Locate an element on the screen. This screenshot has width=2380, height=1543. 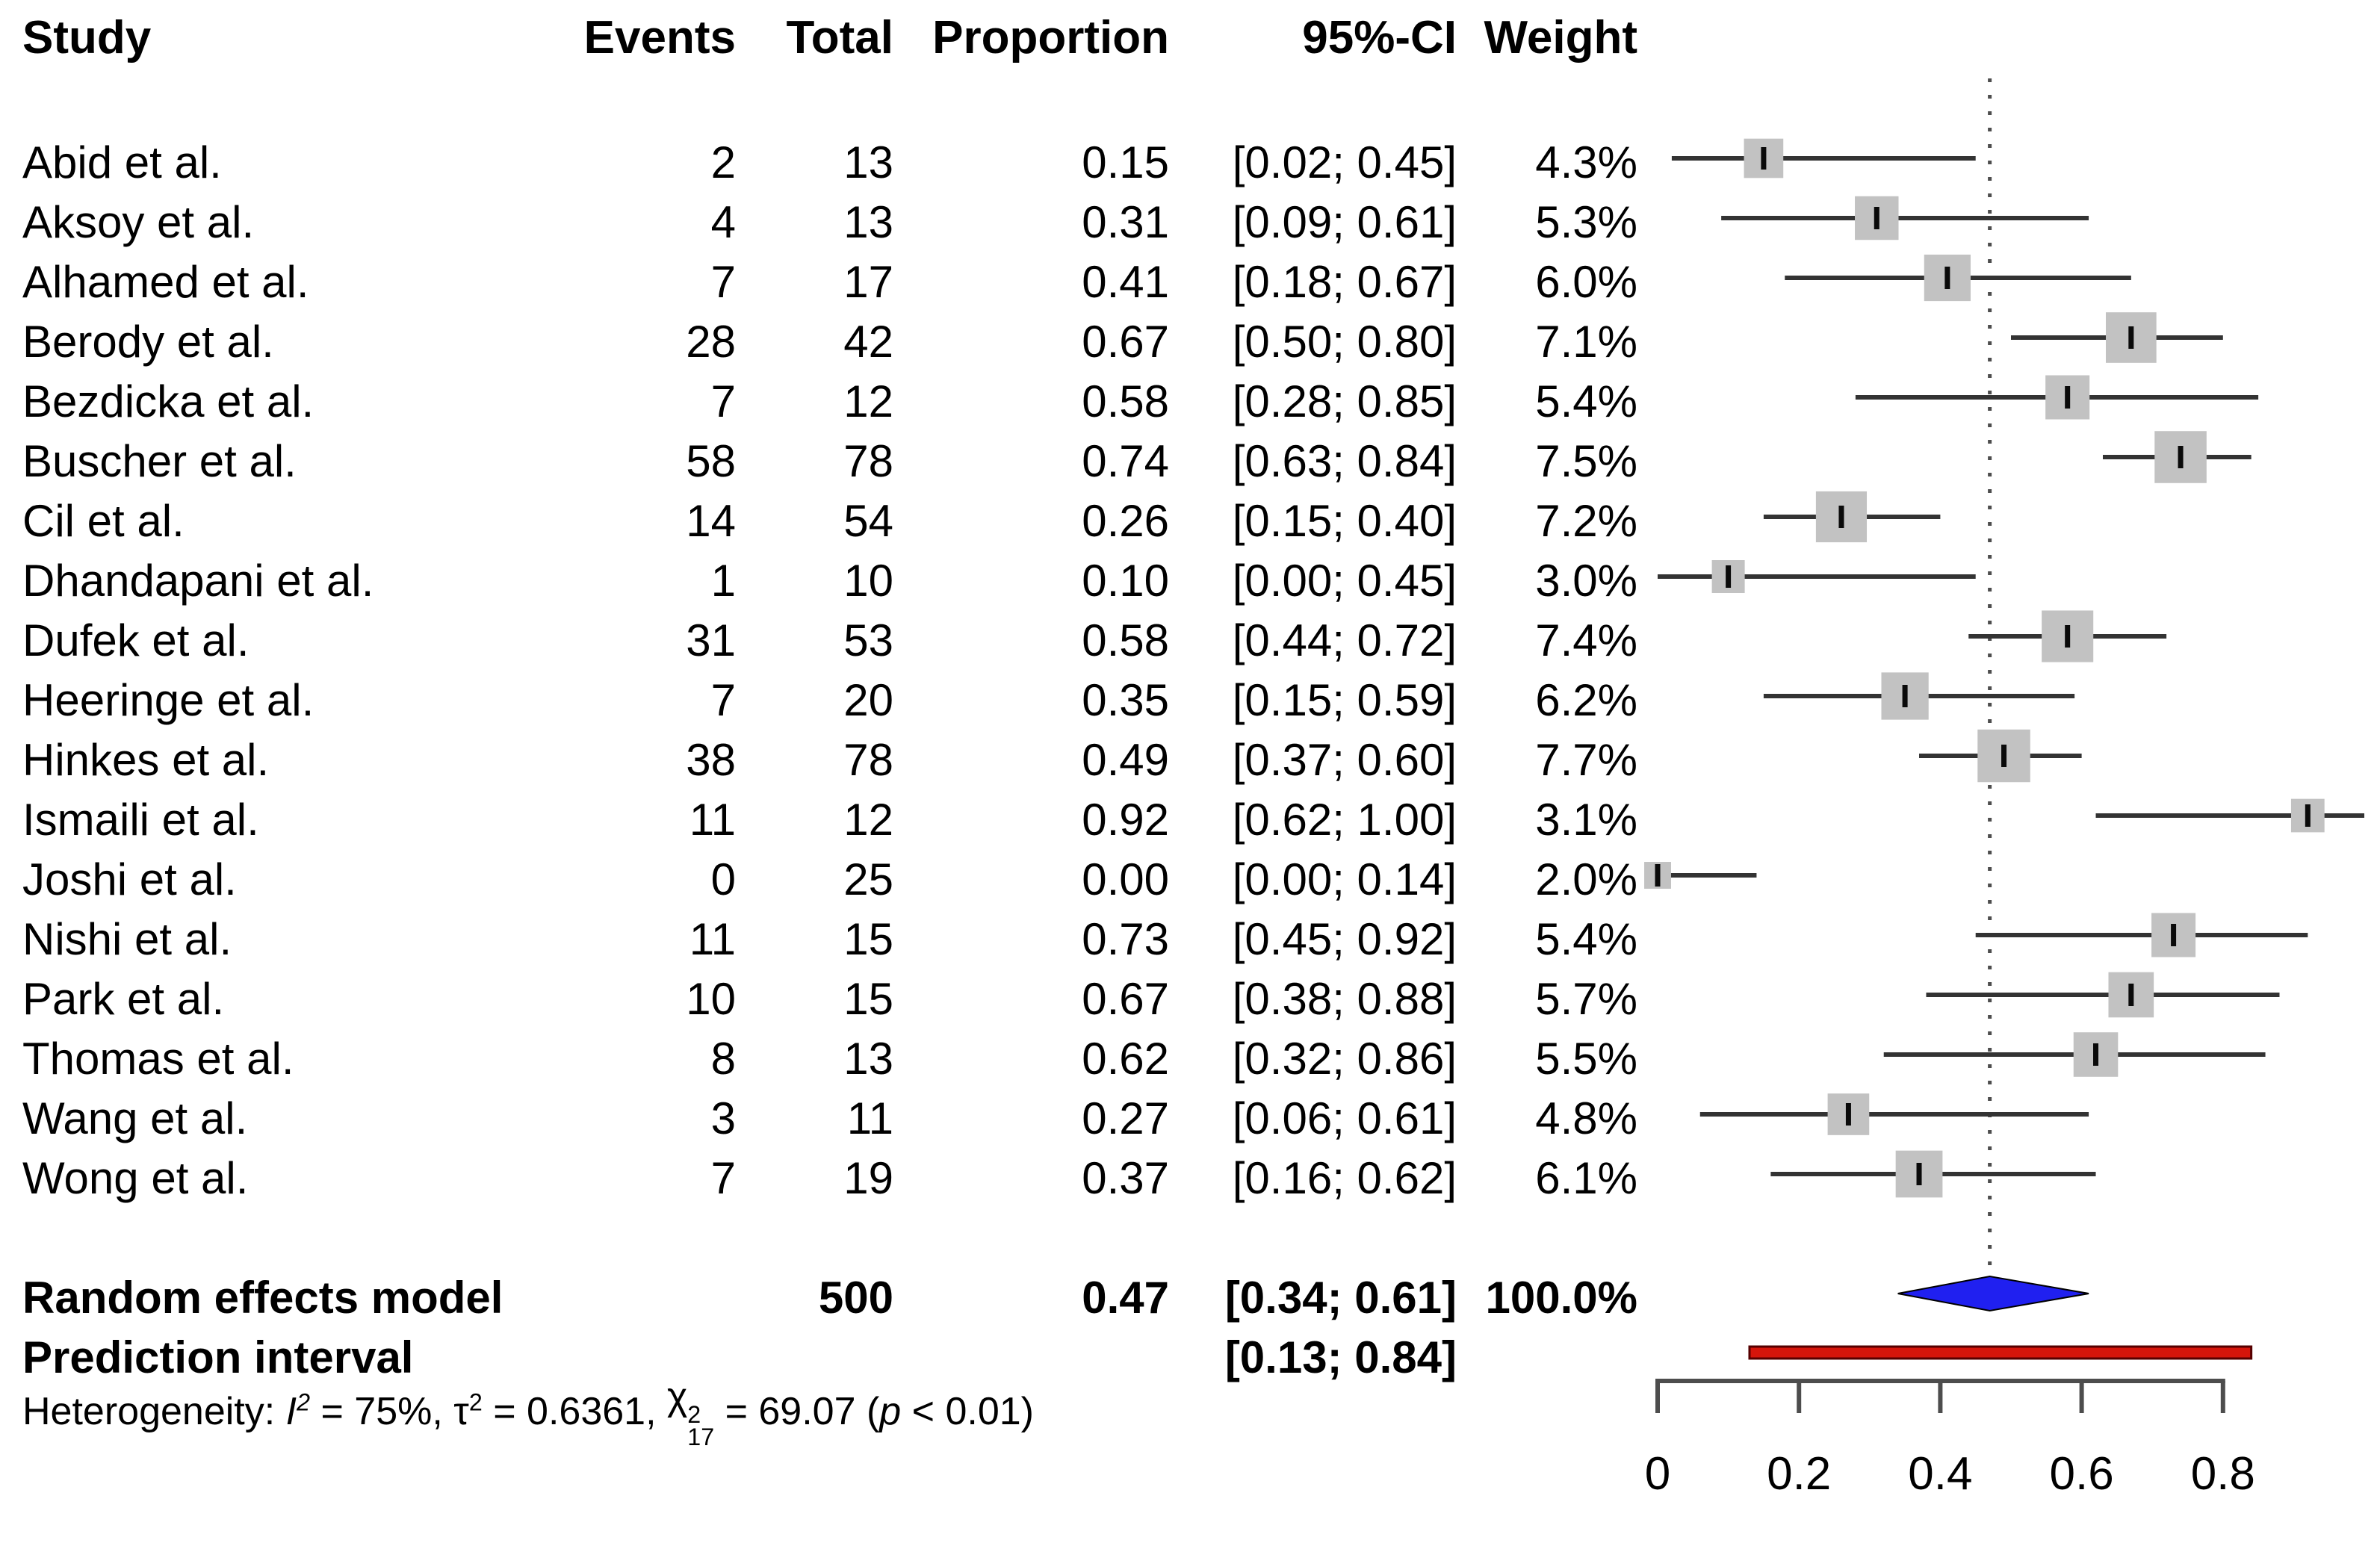
events-value: 38 is located at coordinates (711, 759).